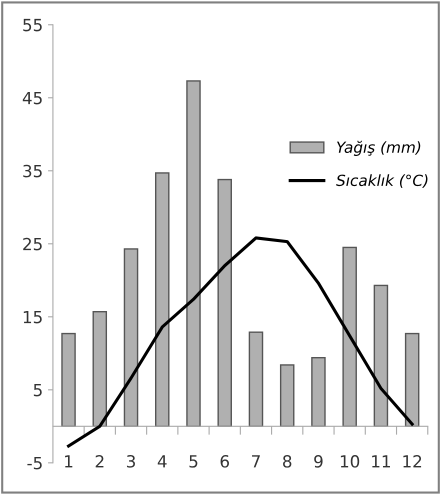  What do you see at coordinates (378, 148) in the screenshot?
I see `legend-label: Yağış (mm)` at bounding box center [378, 148].